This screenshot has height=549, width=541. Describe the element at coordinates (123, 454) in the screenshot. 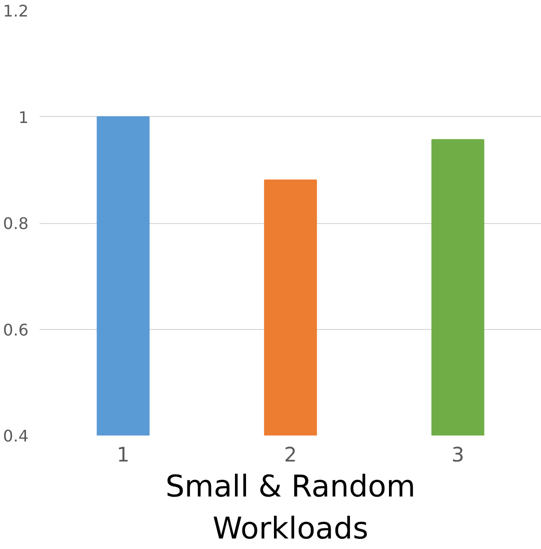

I see `x-tick-label: 1` at that location.